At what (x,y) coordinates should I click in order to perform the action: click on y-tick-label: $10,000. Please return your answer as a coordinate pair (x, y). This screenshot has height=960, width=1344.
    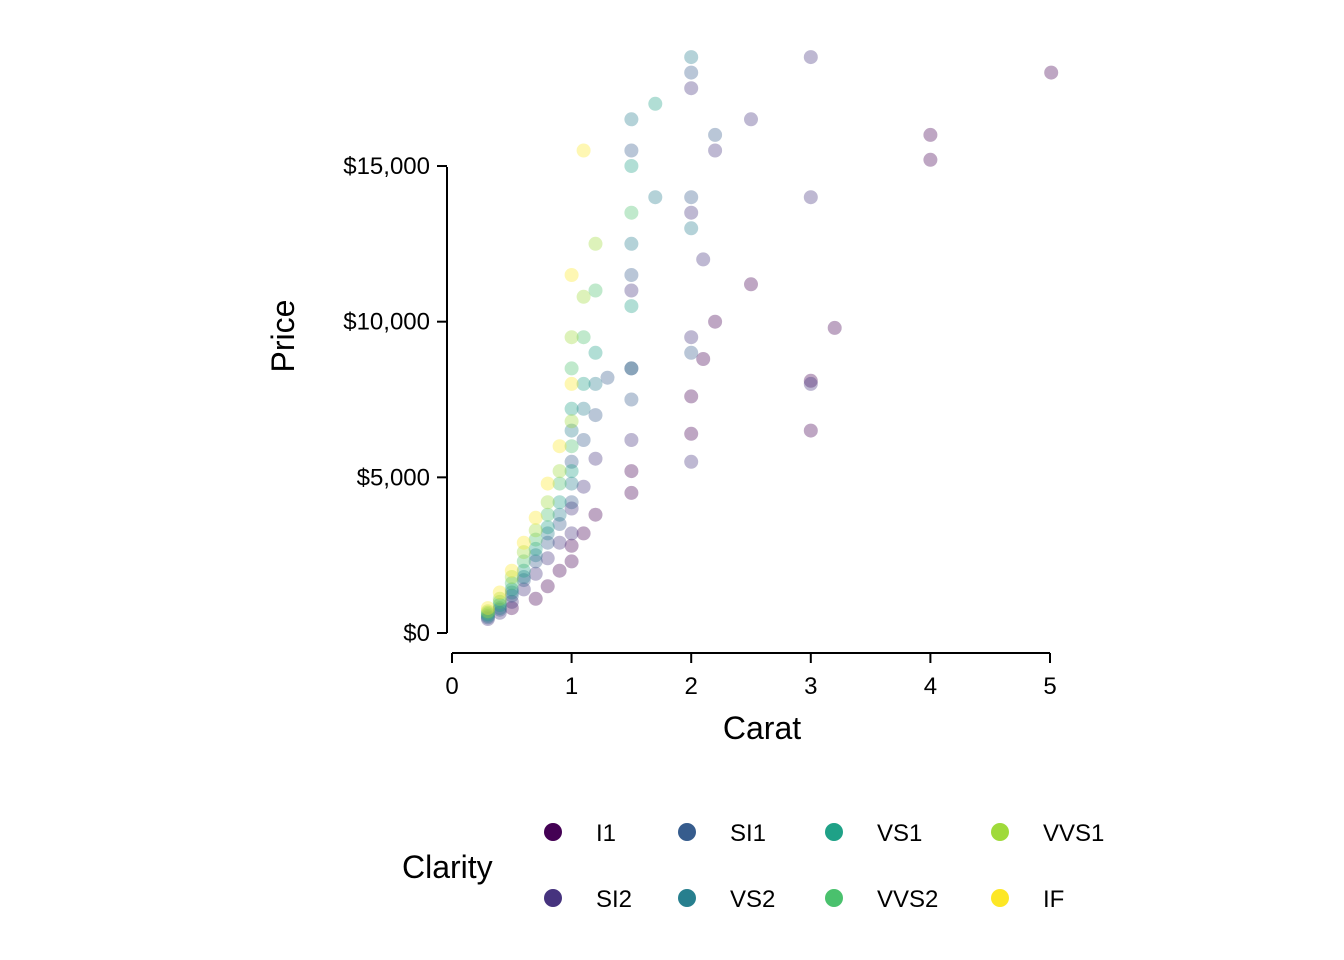
    Looking at the image, I should click on (386, 322).